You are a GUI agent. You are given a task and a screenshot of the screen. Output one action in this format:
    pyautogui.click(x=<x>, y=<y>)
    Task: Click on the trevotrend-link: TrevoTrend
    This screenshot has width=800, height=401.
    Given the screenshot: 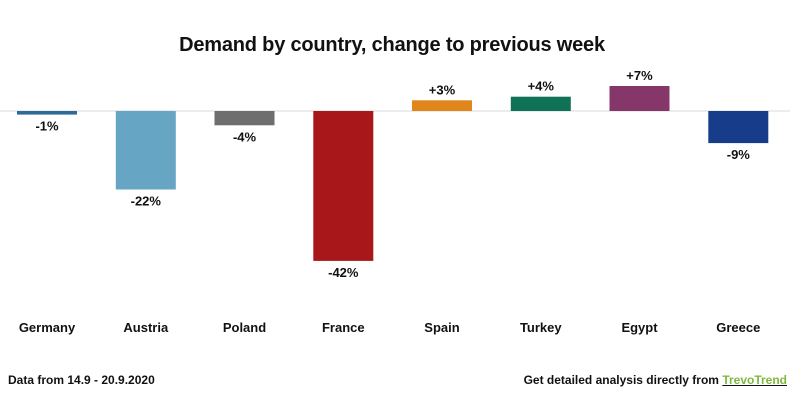 What is the action you would take?
    pyautogui.click(x=754, y=380)
    